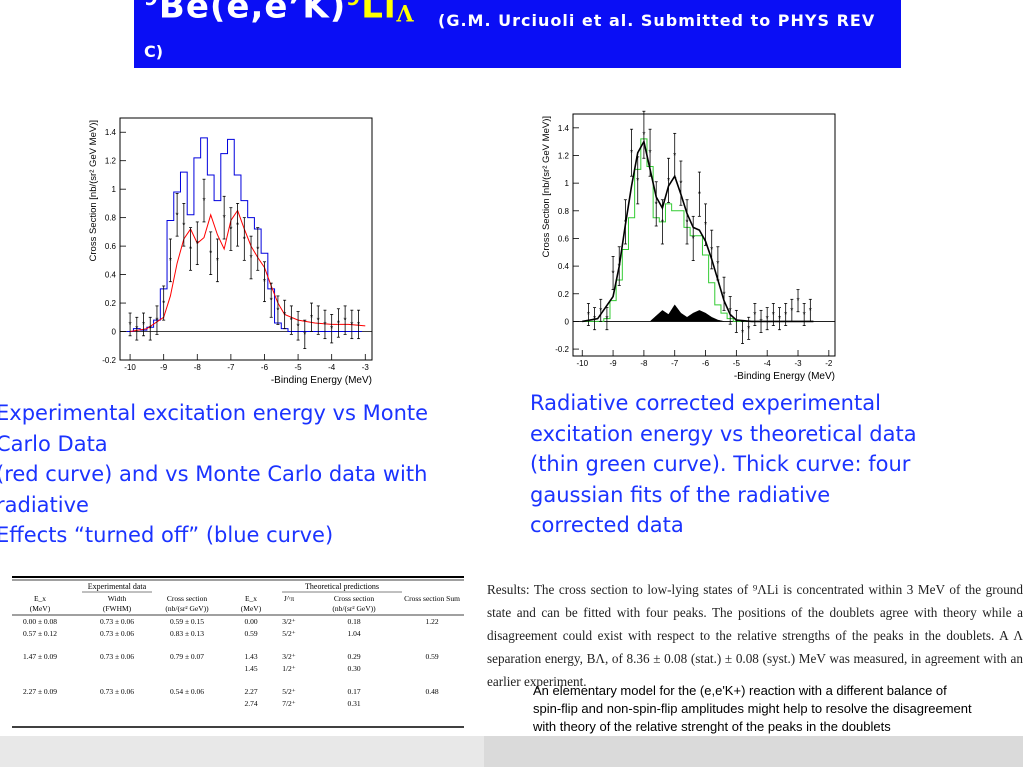 The image size is (1023, 767). What do you see at coordinates (117, 586) in the screenshot?
I see `group-header: Experimental data` at bounding box center [117, 586].